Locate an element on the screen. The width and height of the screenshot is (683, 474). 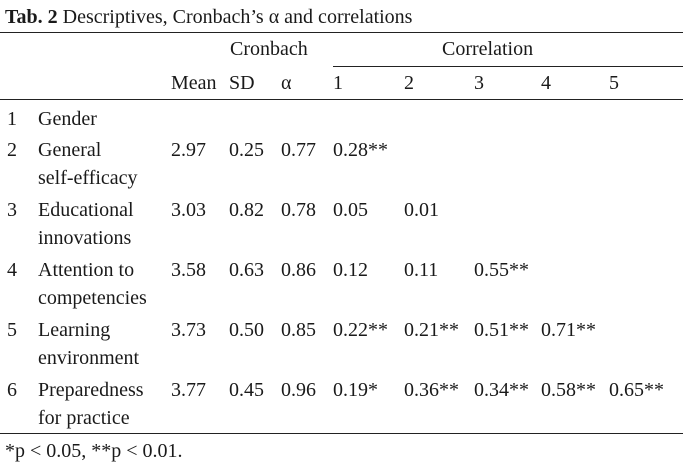
sd-value: 0.63 is located at coordinates (246, 270).